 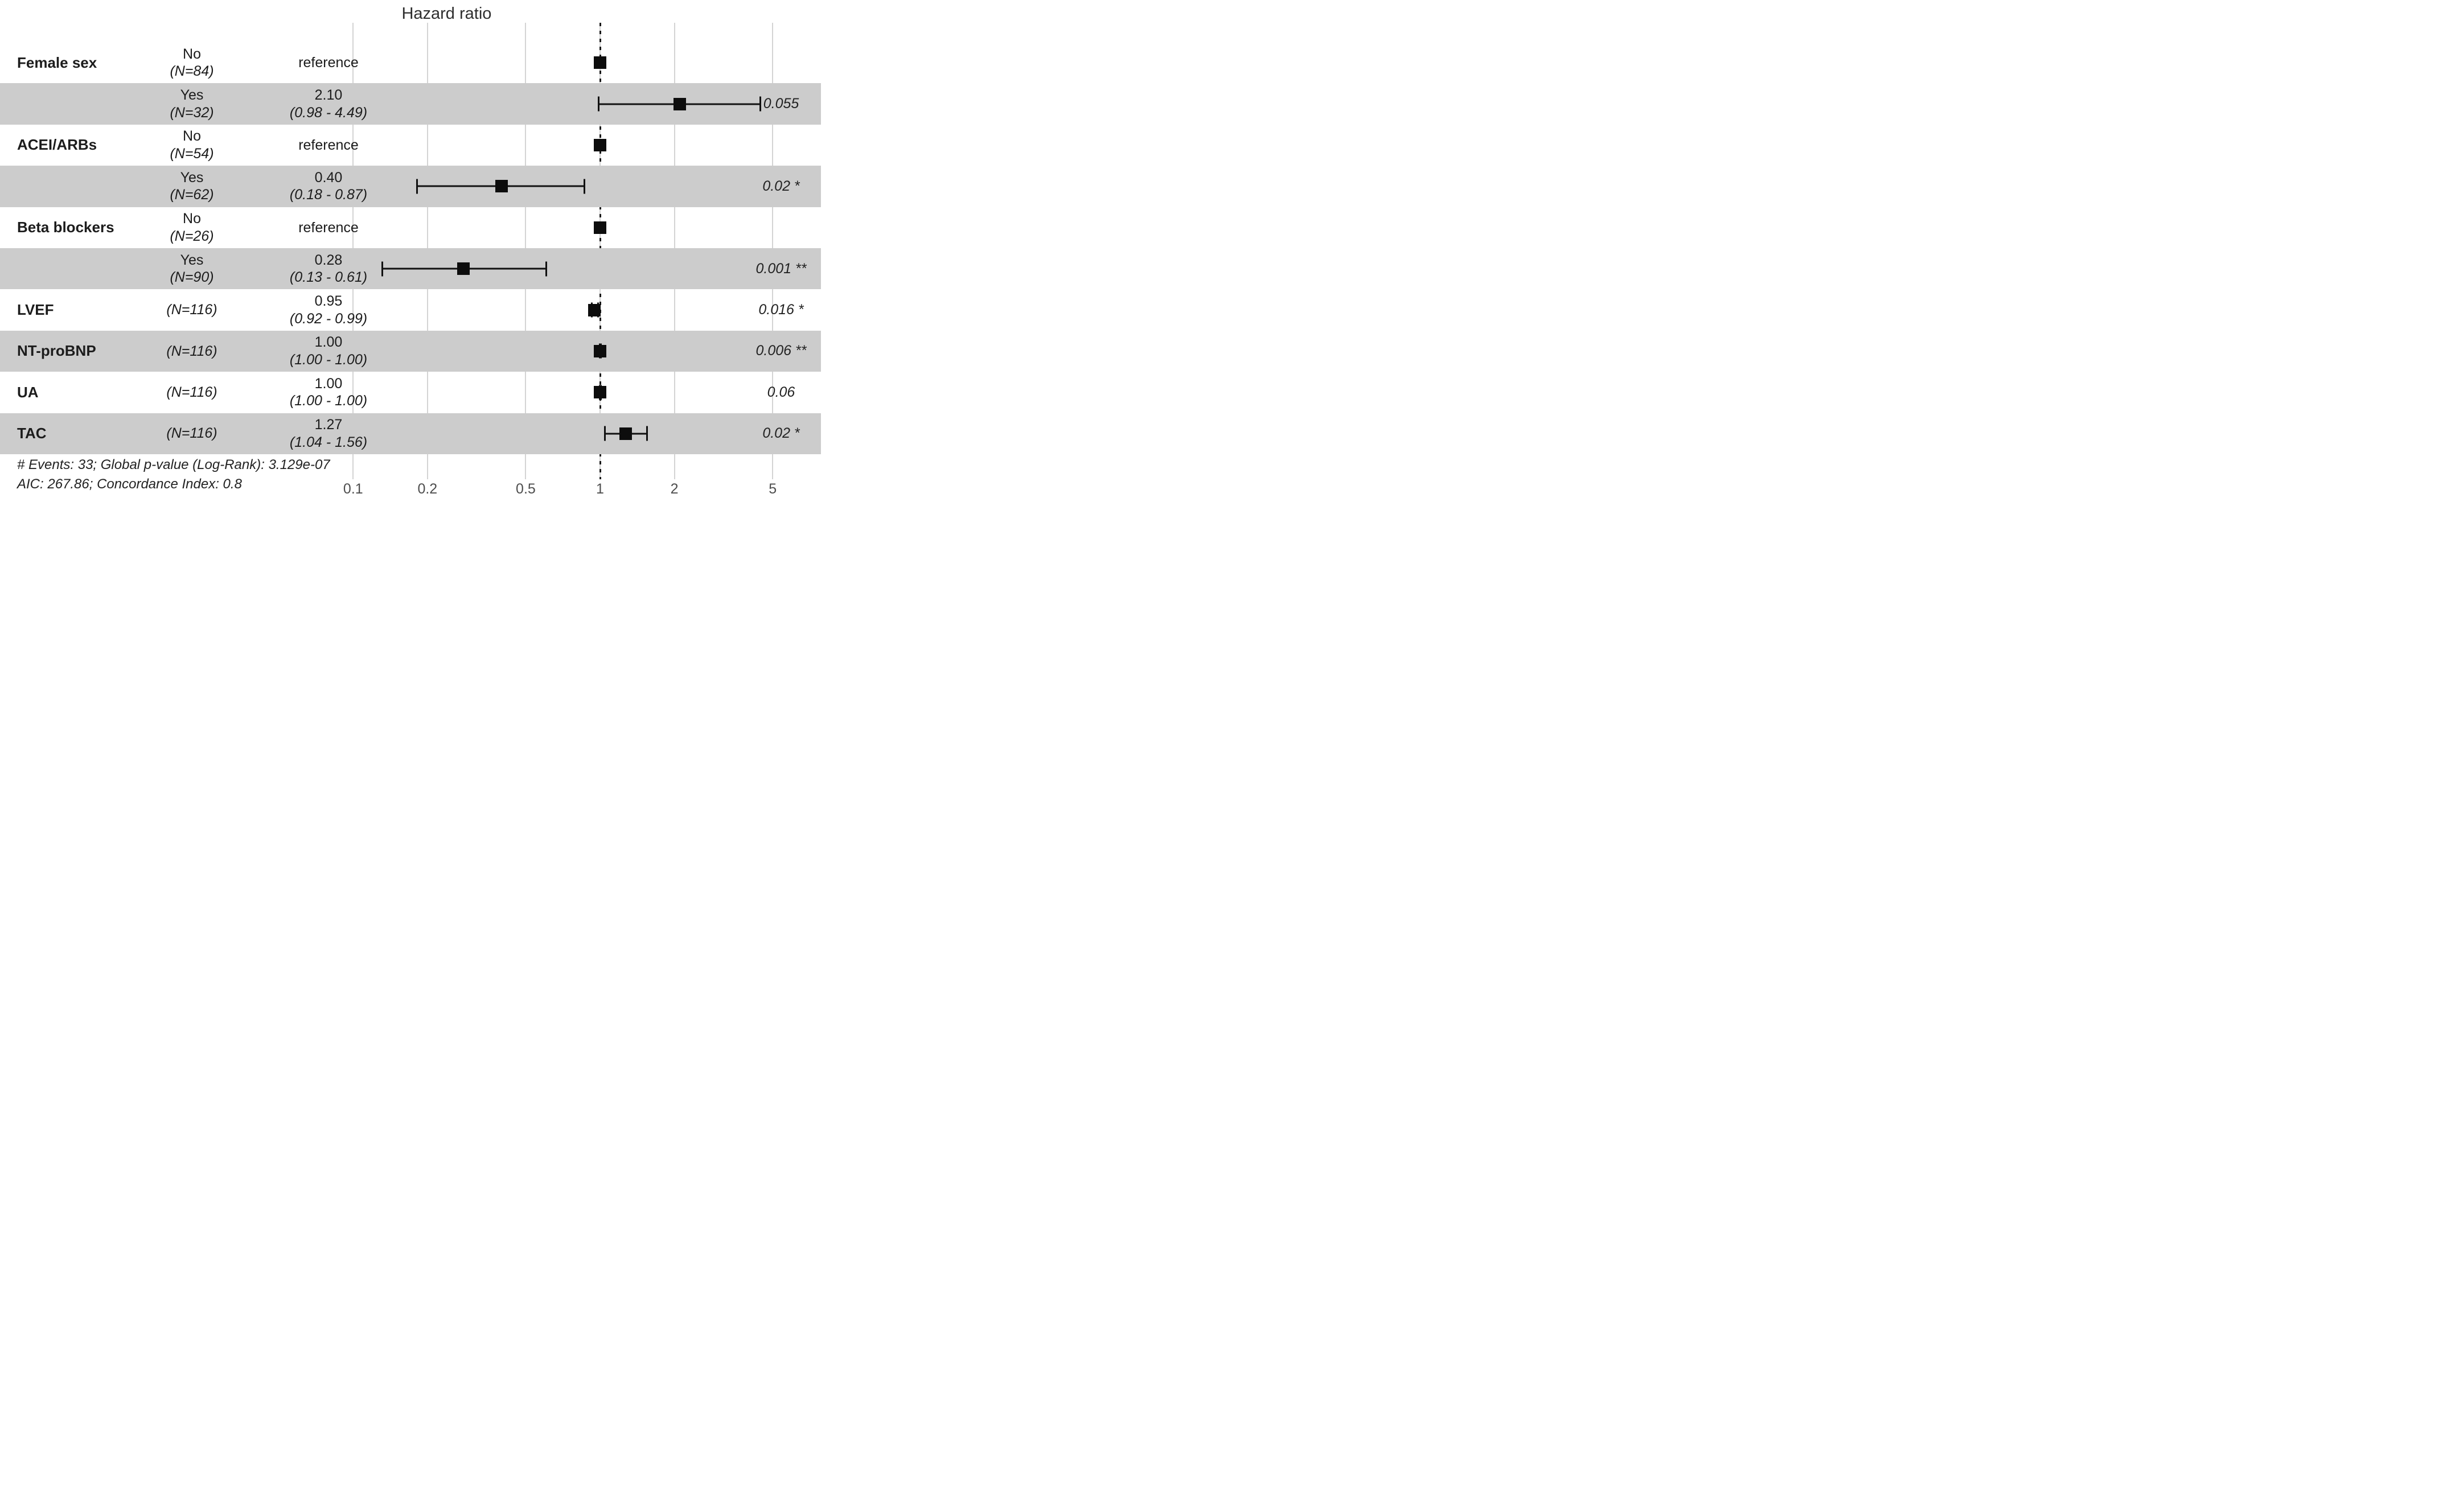 What do you see at coordinates (427, 489) in the screenshot?
I see `x-axis-tick-label: 0.2` at bounding box center [427, 489].